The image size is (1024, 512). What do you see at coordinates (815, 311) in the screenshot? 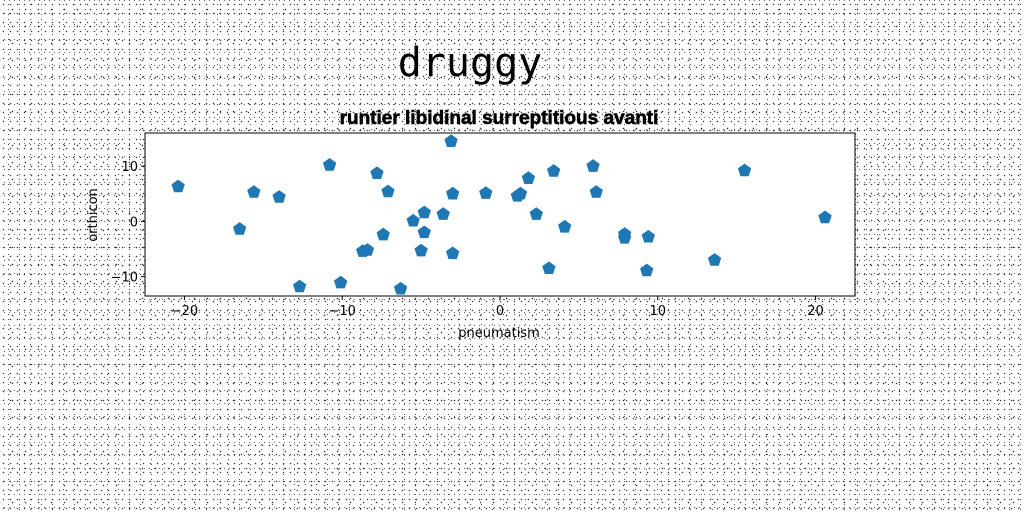
I see `x-tick-label: 20` at bounding box center [815, 311].